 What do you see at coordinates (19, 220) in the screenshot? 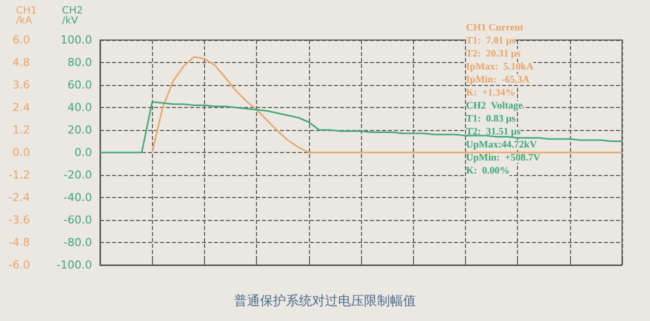
I see `y2-tick-label: -3.6` at bounding box center [19, 220].